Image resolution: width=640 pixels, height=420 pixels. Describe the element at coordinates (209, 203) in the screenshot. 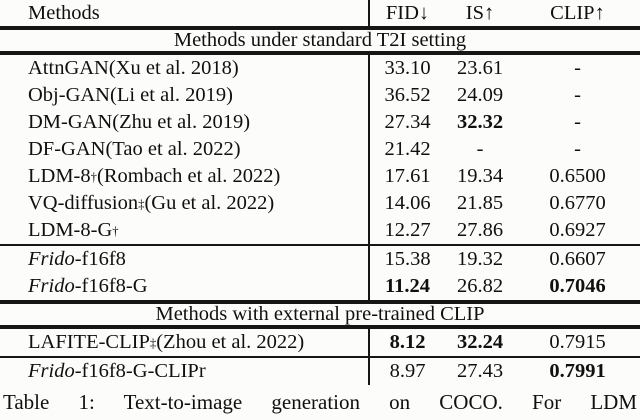

I see `method-citation: (Gu et al. 2022)` at that location.